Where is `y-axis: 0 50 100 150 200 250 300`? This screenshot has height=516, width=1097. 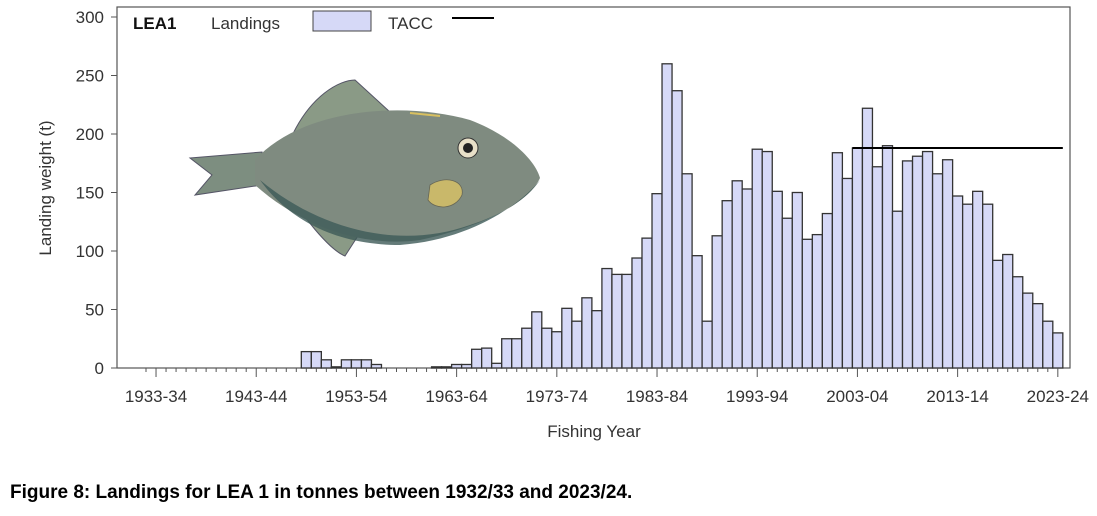
y-axis: 0 50 100 150 200 250 300 is located at coordinates (96, 193).